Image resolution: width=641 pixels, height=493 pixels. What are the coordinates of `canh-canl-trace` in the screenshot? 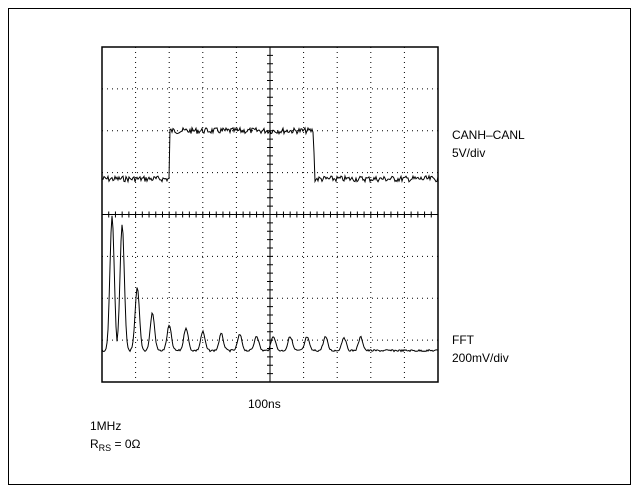 It's located at (270, 155).